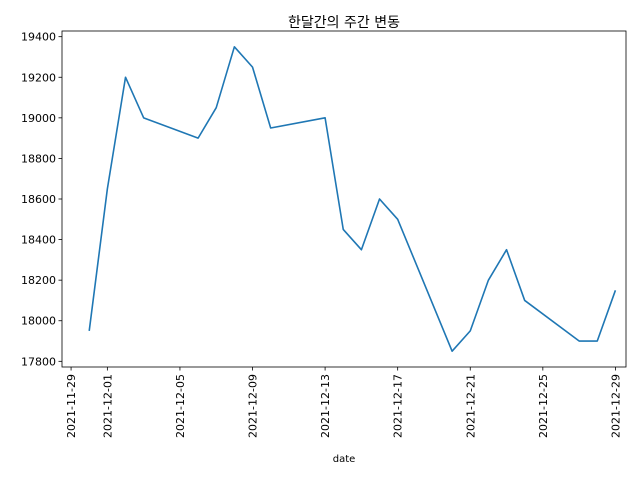 The height and width of the screenshot is (480, 640). I want to click on x-tick-label: 2021-11-29, so click(71, 406).